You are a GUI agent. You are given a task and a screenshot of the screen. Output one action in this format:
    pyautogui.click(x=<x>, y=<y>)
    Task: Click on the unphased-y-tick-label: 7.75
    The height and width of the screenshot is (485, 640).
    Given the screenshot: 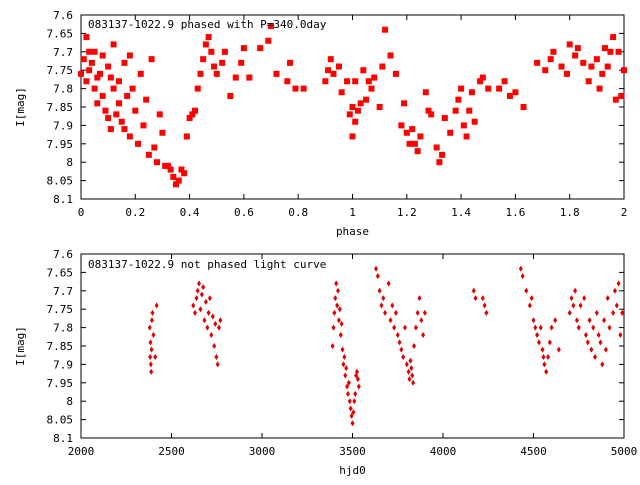 What is the action you would take?
    pyautogui.click(x=60, y=309)
    